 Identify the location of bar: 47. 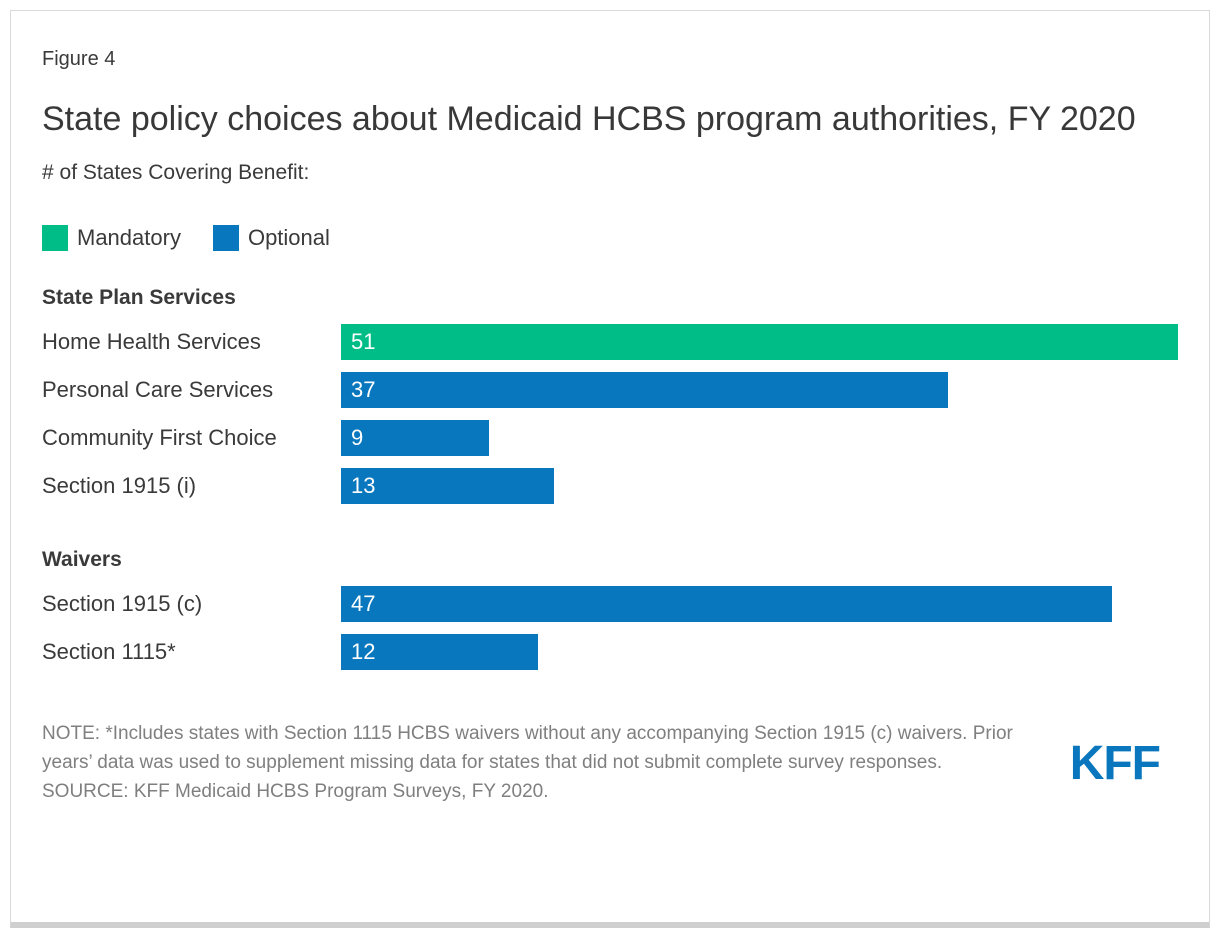
(727, 604).